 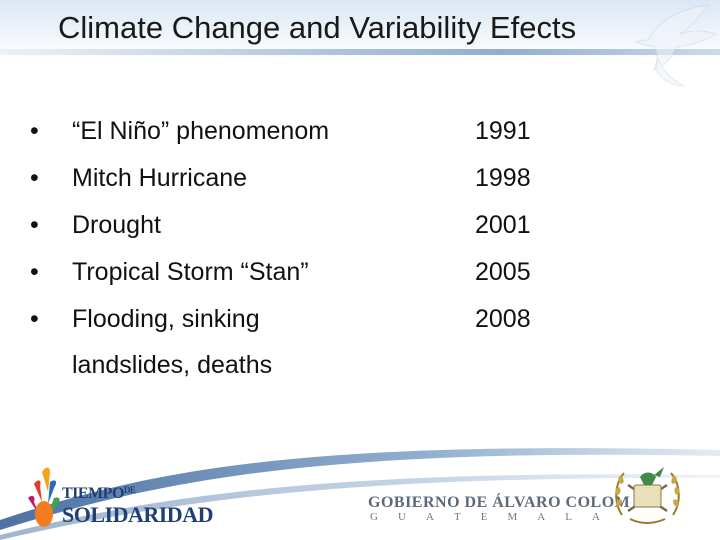 What do you see at coordinates (360, 52) in the screenshot?
I see `header-stripe` at bounding box center [360, 52].